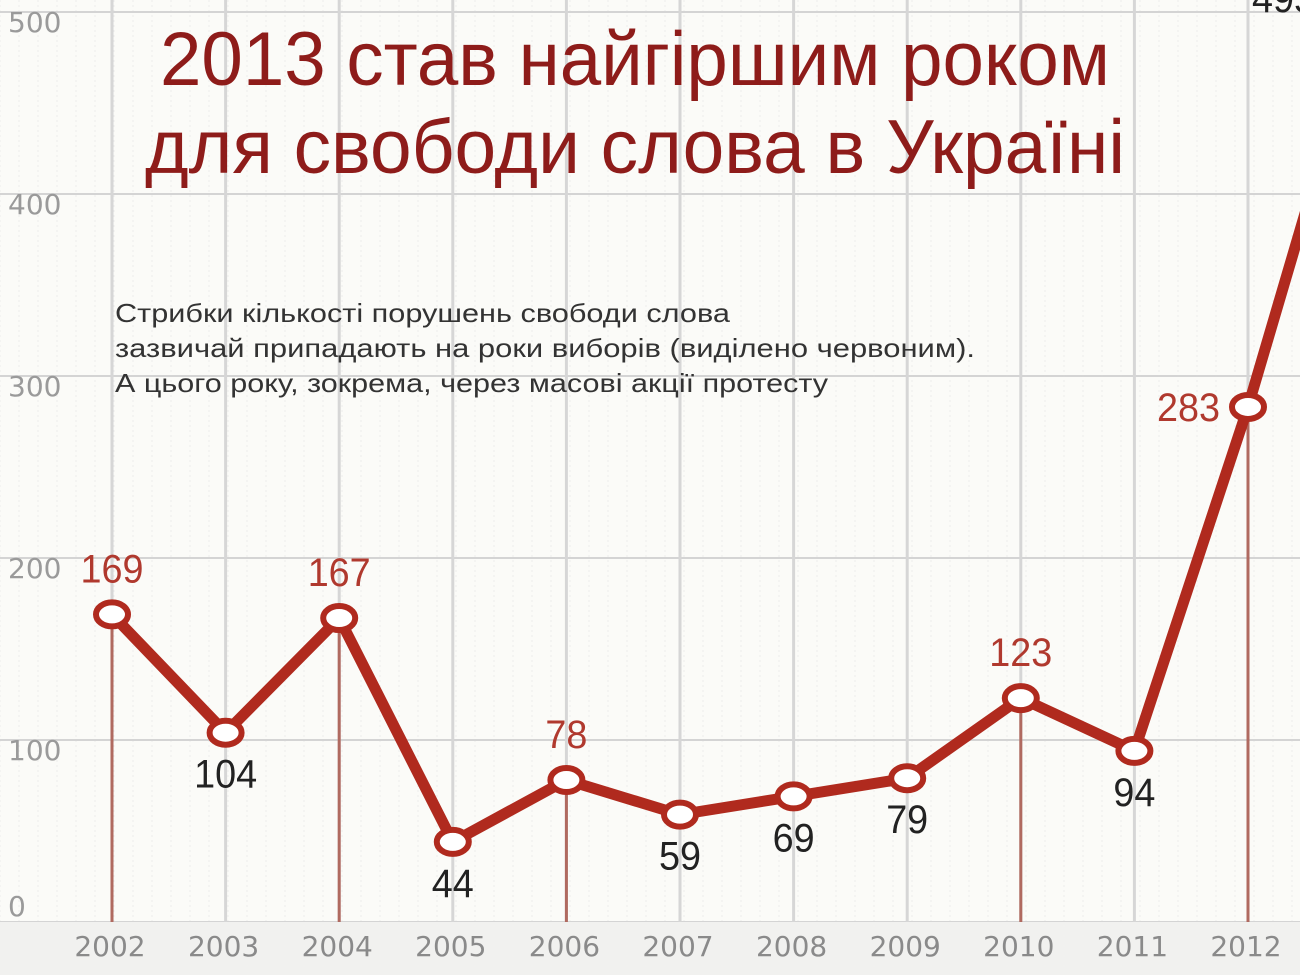  What do you see at coordinates (1245, 946) in the screenshot?
I see `x-tick-label: 2012` at bounding box center [1245, 946].